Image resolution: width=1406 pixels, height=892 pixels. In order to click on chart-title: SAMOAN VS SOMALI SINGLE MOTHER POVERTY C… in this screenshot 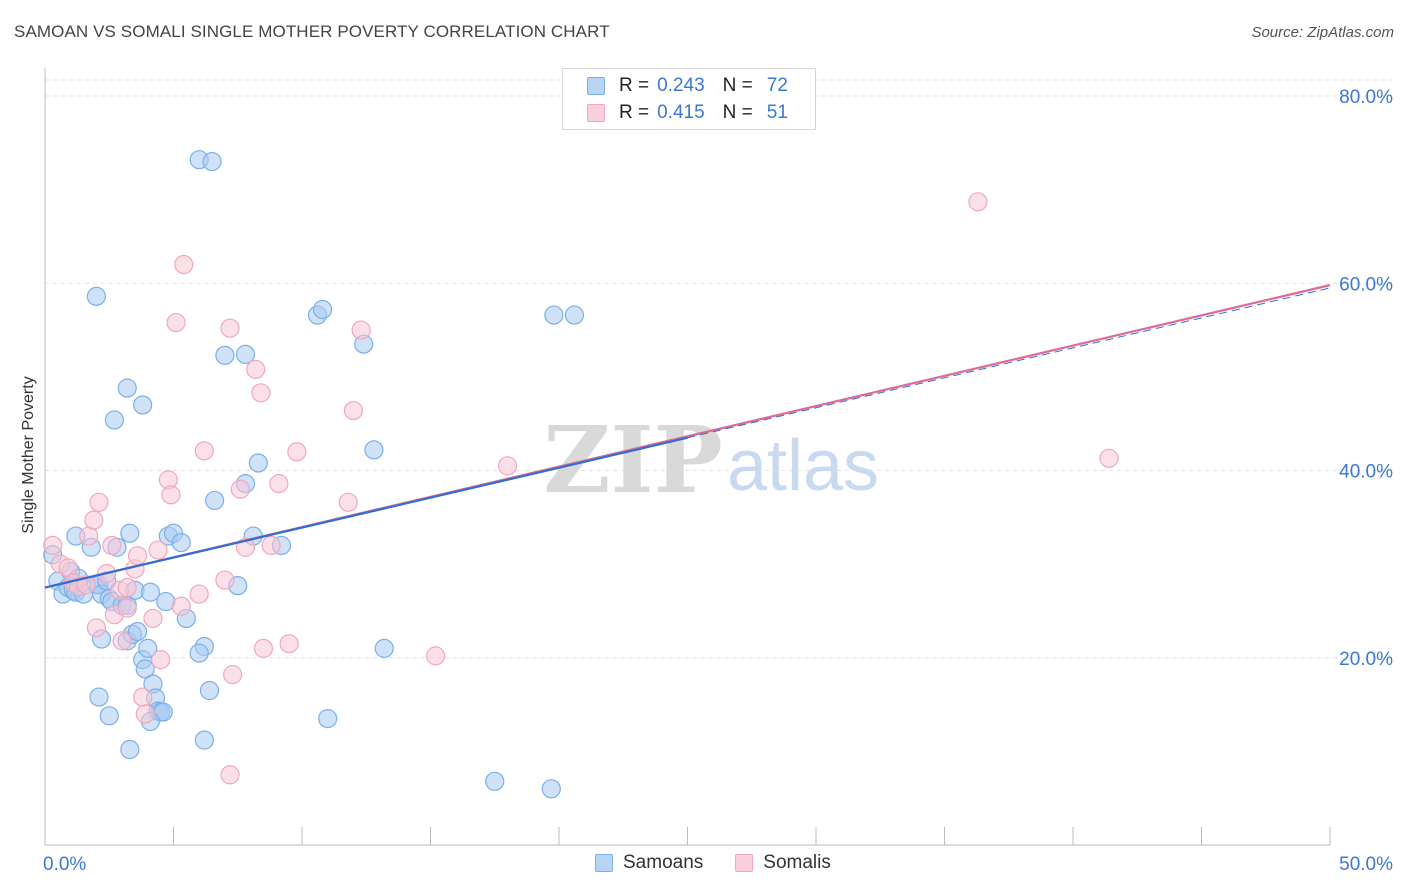, I will do `click(312, 31)`.